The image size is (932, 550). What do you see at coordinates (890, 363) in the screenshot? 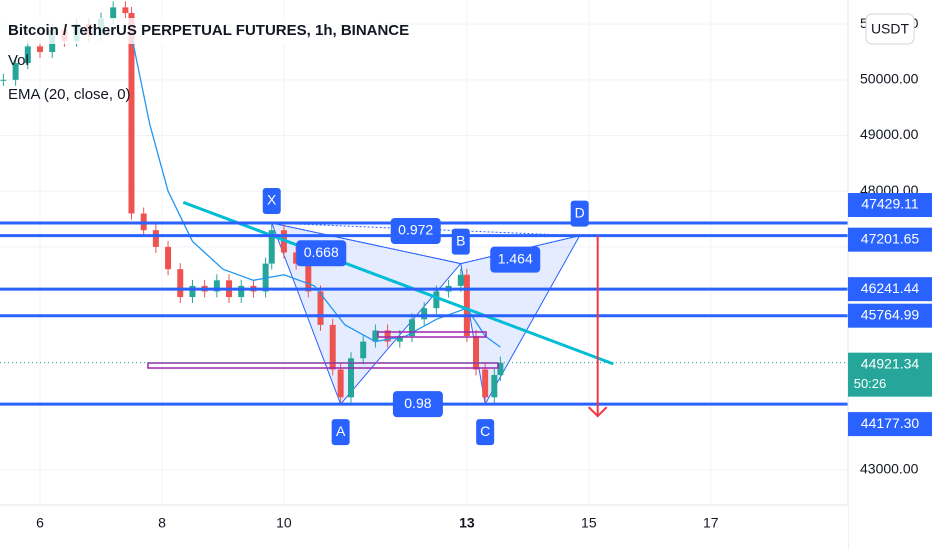
I see `last-price-label: 44921.34` at bounding box center [890, 363].